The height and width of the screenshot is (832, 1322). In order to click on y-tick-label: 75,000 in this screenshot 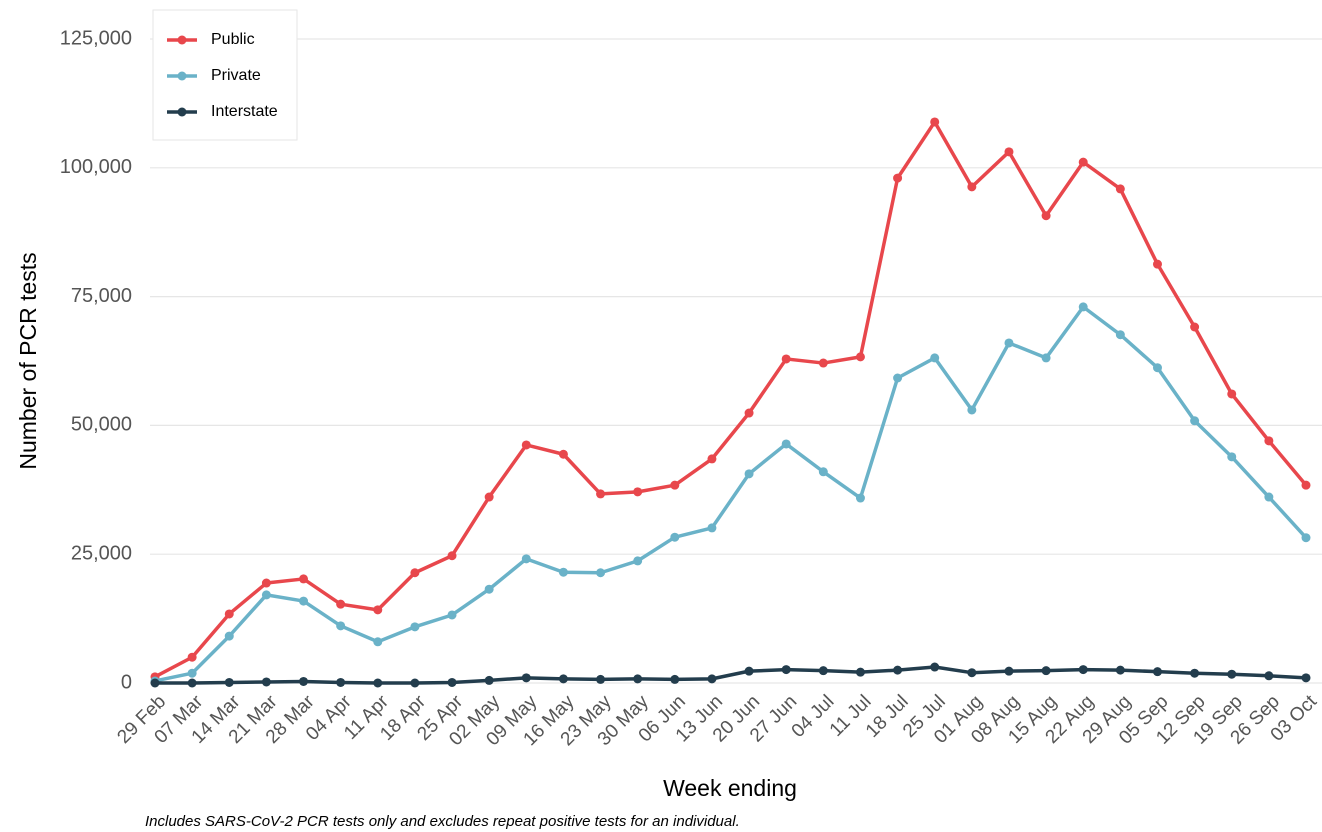, I will do `click(101, 296)`.